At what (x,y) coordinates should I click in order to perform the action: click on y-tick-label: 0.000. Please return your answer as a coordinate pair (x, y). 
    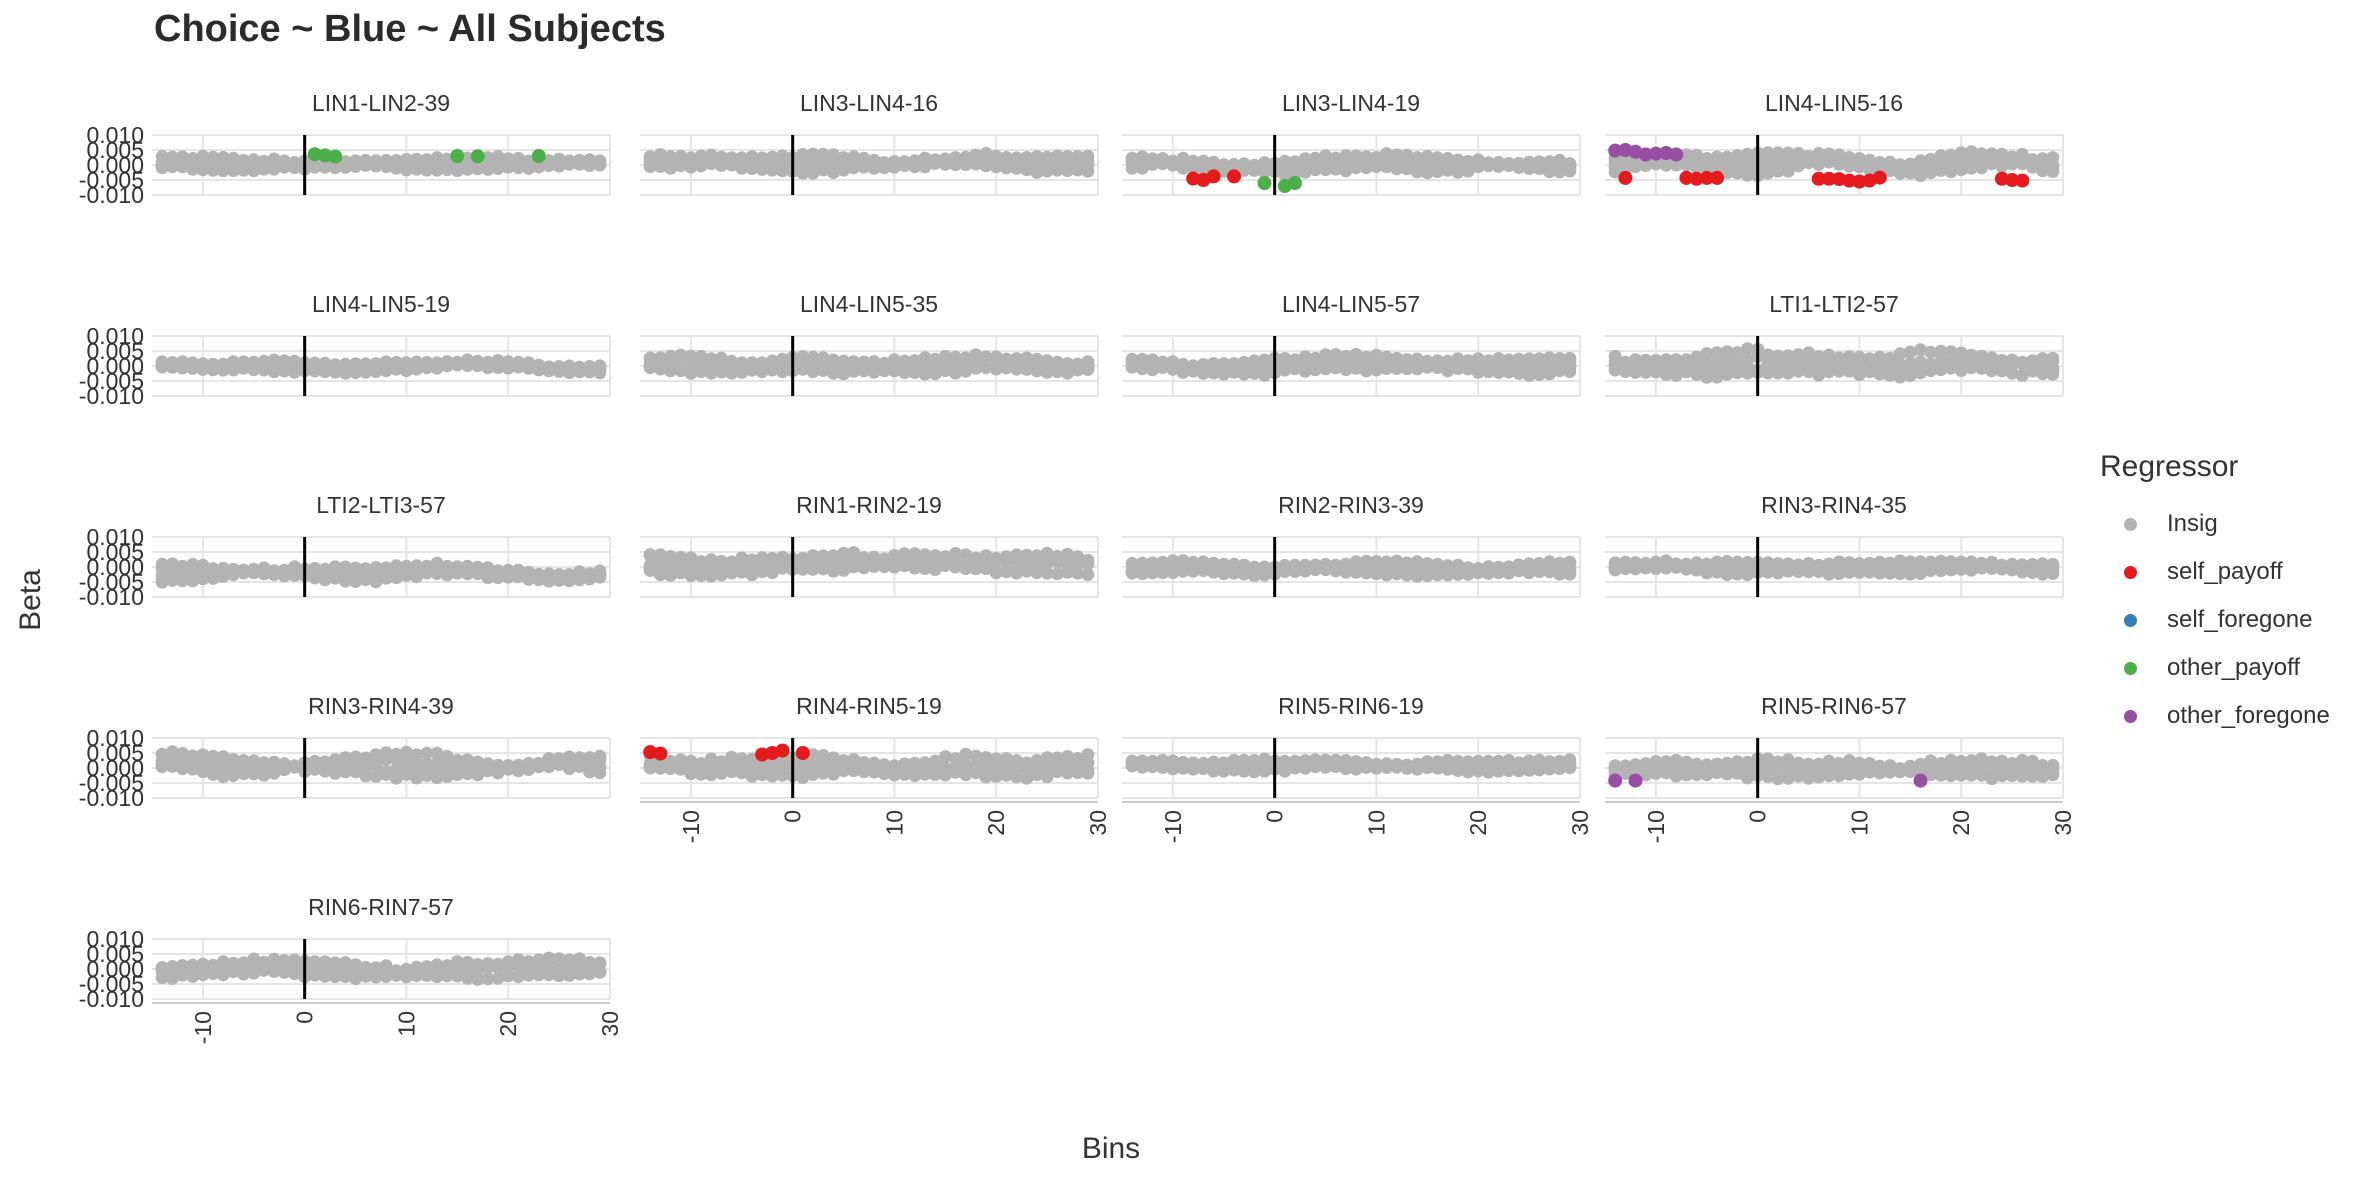
    Looking at the image, I should click on (115, 969).